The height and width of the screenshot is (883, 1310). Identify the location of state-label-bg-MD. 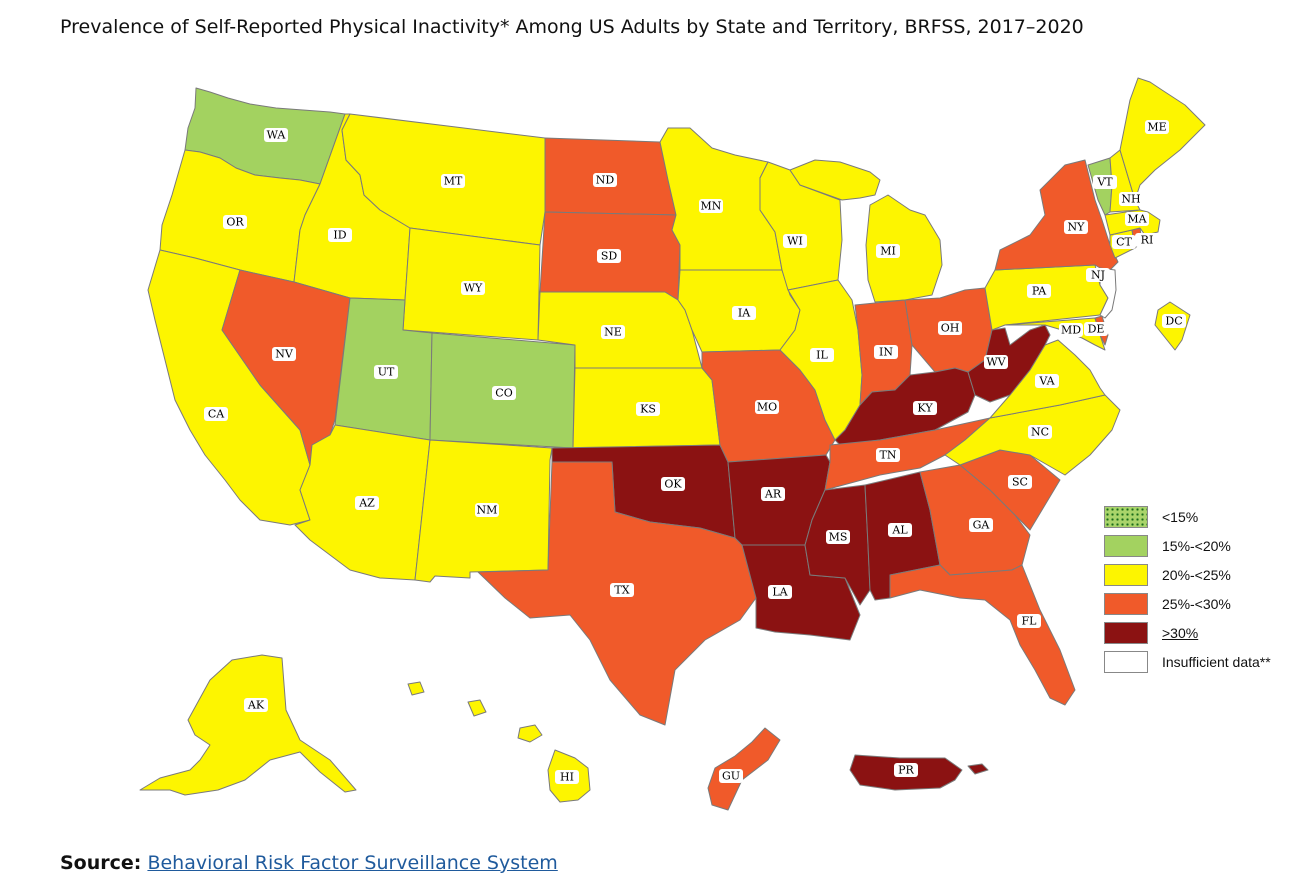
(1071, 330).